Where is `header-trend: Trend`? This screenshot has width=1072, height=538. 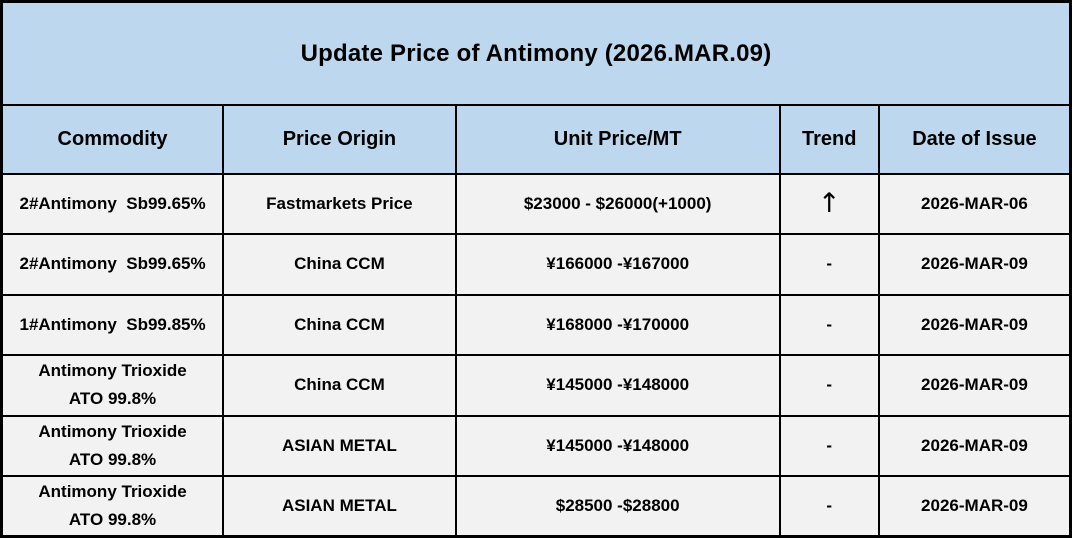
header-trend: Trend is located at coordinates (829, 139).